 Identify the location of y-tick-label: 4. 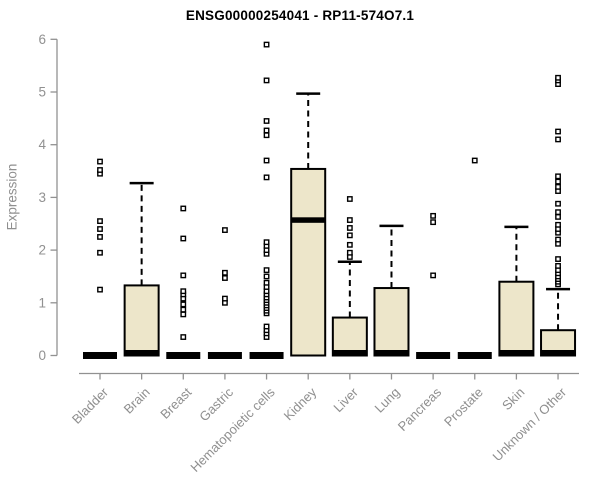
(42, 144).